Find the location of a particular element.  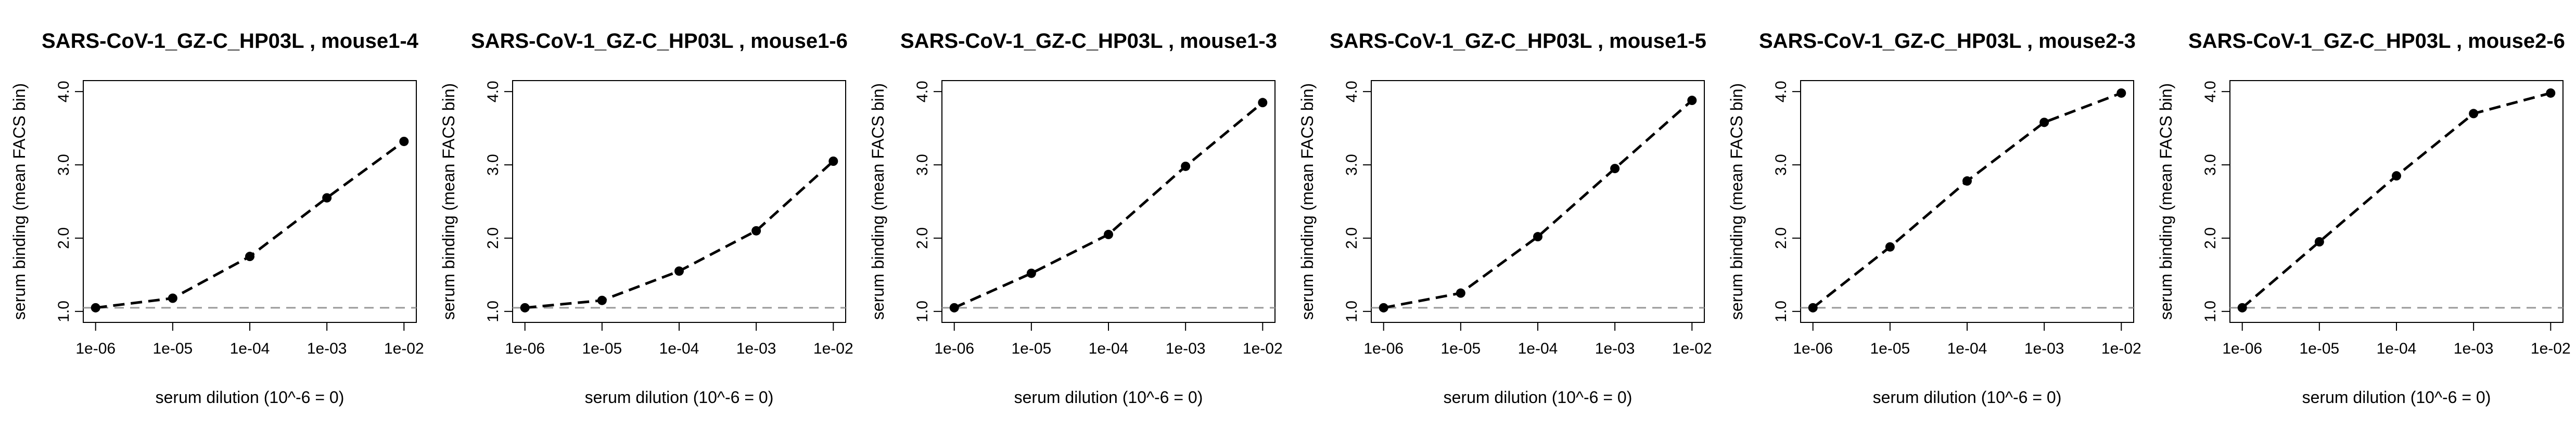

panel-title: SARS-CoV-1_GZ-C_HP03L , mouse1-3 is located at coordinates (1088, 41).